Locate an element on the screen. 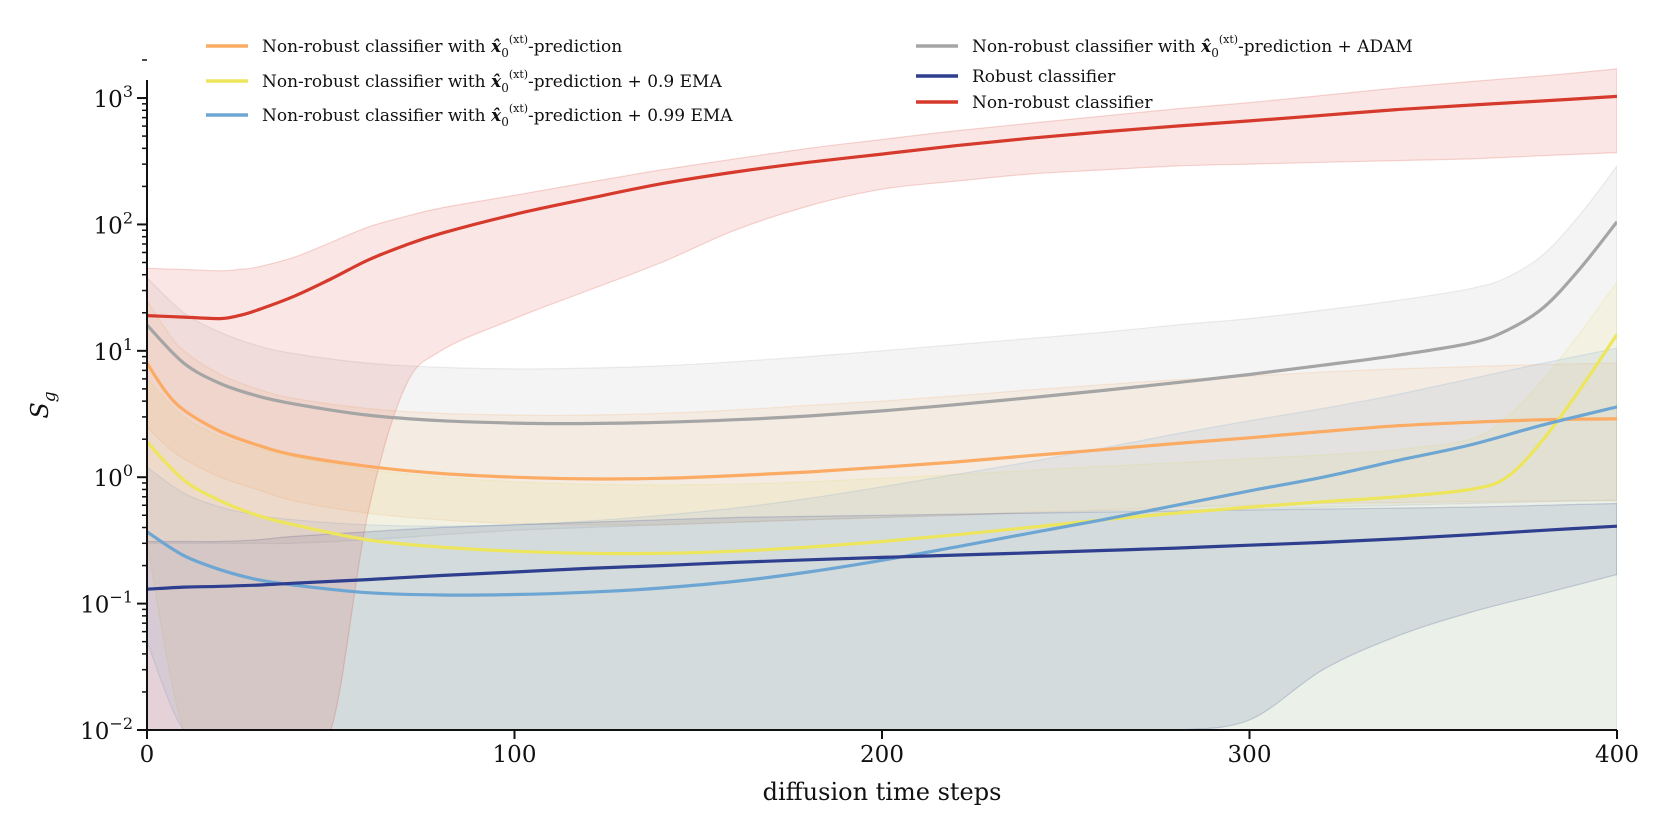 This screenshot has height=830, width=1661. y-tick-label: 10¹ is located at coordinates (113, 350).